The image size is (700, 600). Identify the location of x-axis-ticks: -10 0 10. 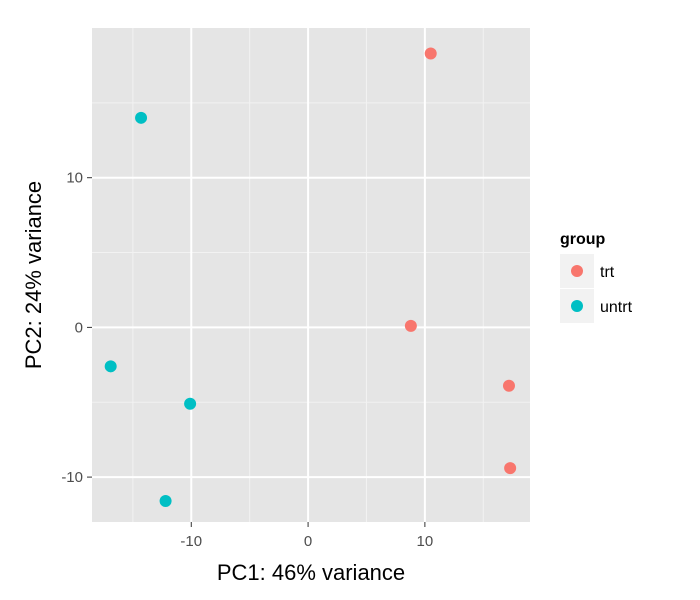
(306, 536).